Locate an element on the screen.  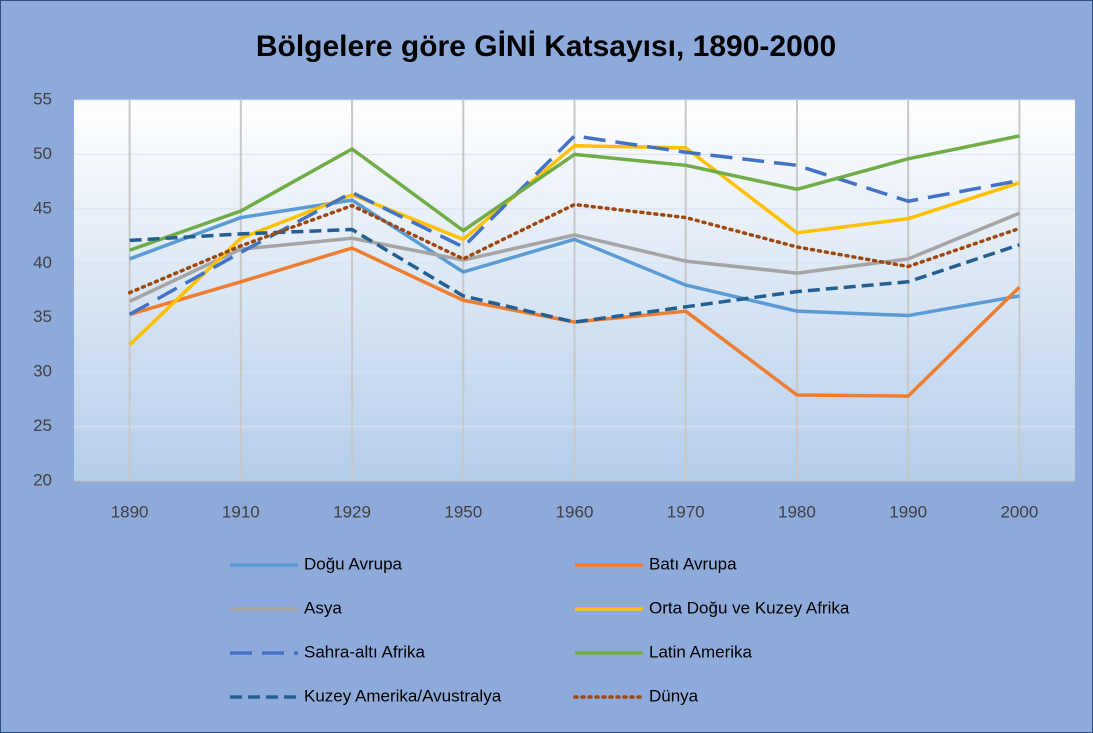
x-tick-label: 1990 is located at coordinates (908, 511).